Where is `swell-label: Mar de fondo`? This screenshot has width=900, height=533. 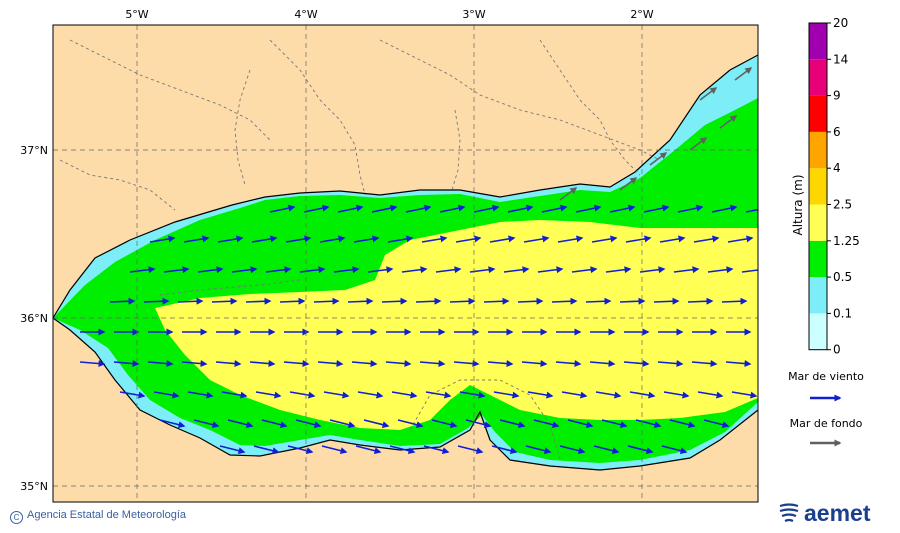 swell-label: Mar de fondo is located at coordinates (826, 423).